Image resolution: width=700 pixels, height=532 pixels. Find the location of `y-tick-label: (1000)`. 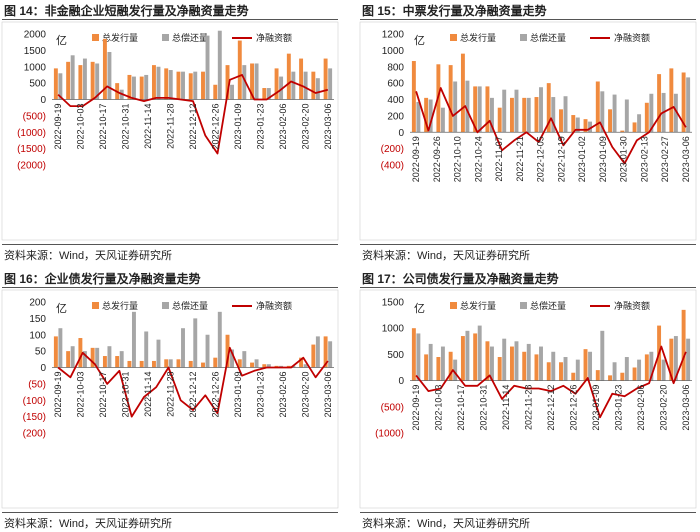

y-tick-label: (1000) is located at coordinates (31, 133).